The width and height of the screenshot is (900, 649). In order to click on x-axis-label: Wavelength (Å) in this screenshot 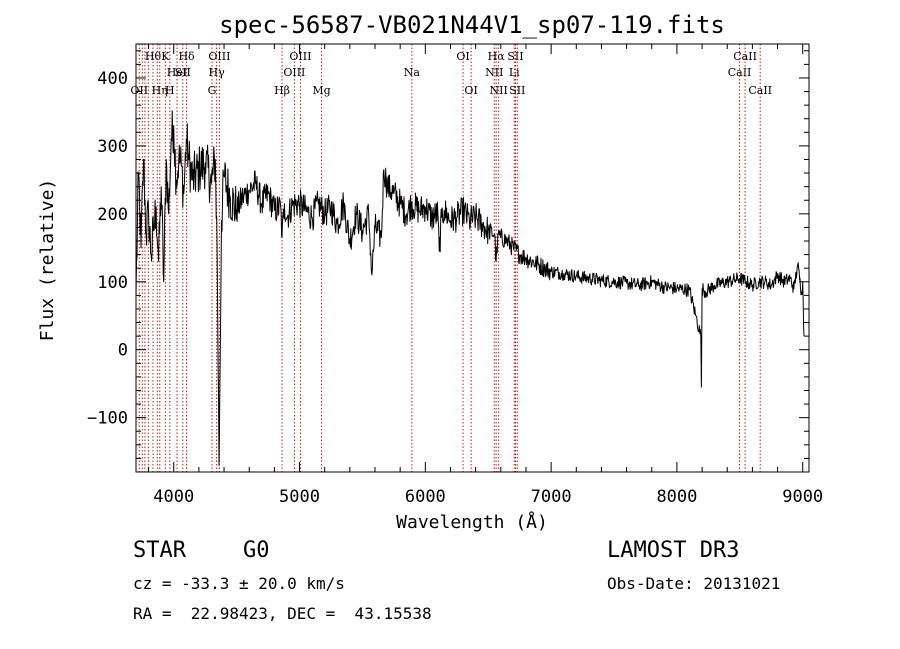, I will do `click(472, 522)`.